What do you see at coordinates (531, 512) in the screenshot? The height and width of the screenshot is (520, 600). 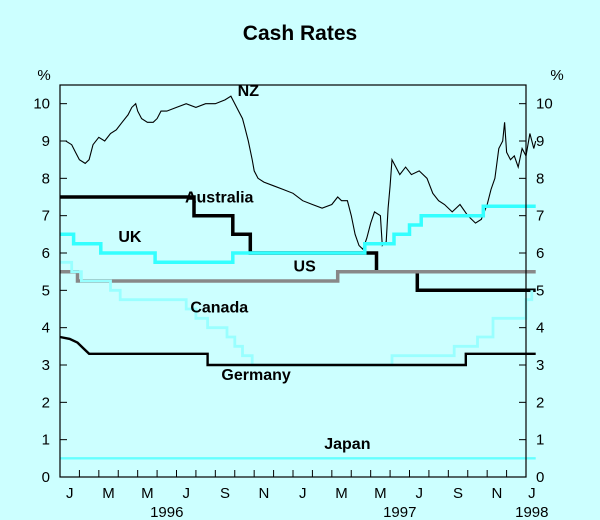 I see `x-year-label: 1998` at bounding box center [531, 512].